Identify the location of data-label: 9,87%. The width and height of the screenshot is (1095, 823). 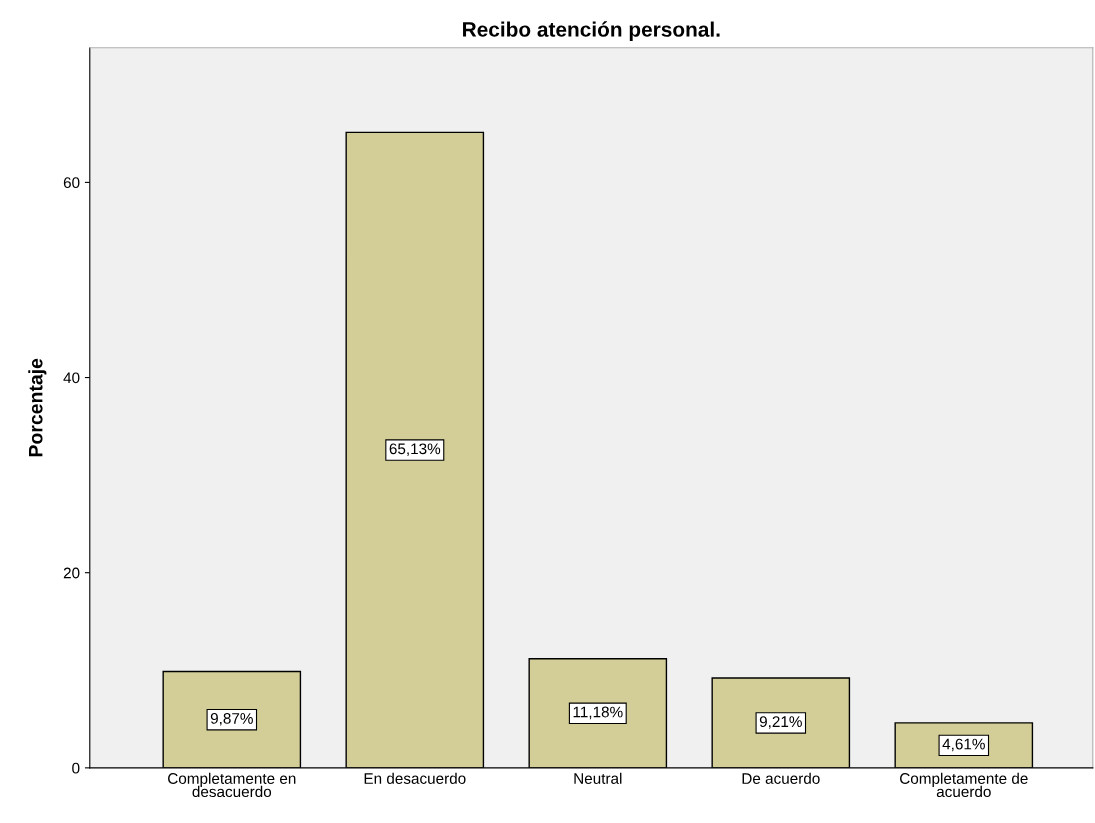
(231, 719).